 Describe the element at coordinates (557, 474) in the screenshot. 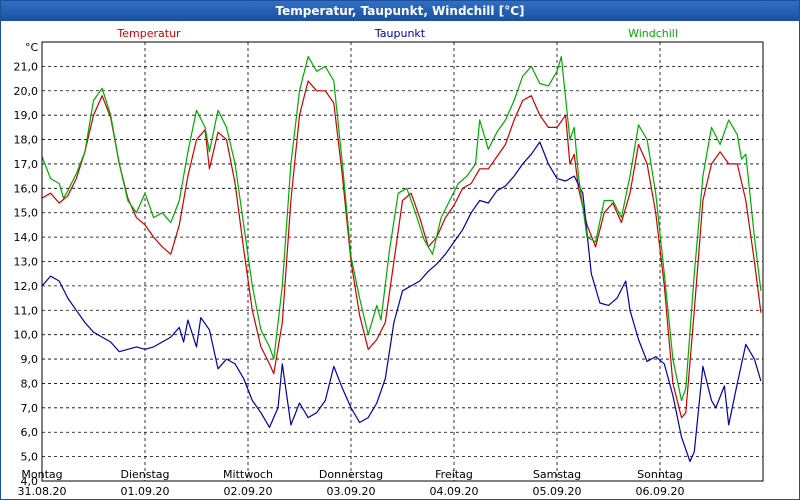

I see `x-tick-day: Samstag` at that location.